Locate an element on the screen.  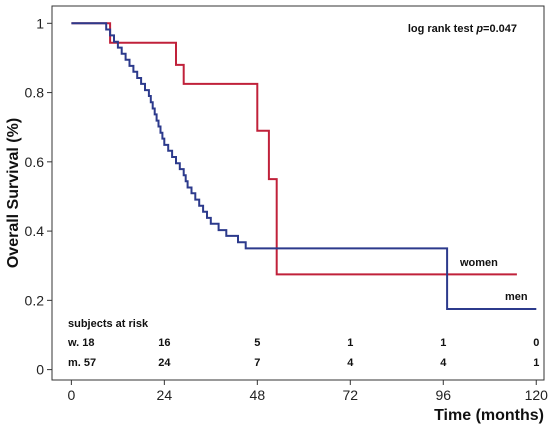
legend-label-men: men is located at coordinates (516, 297).